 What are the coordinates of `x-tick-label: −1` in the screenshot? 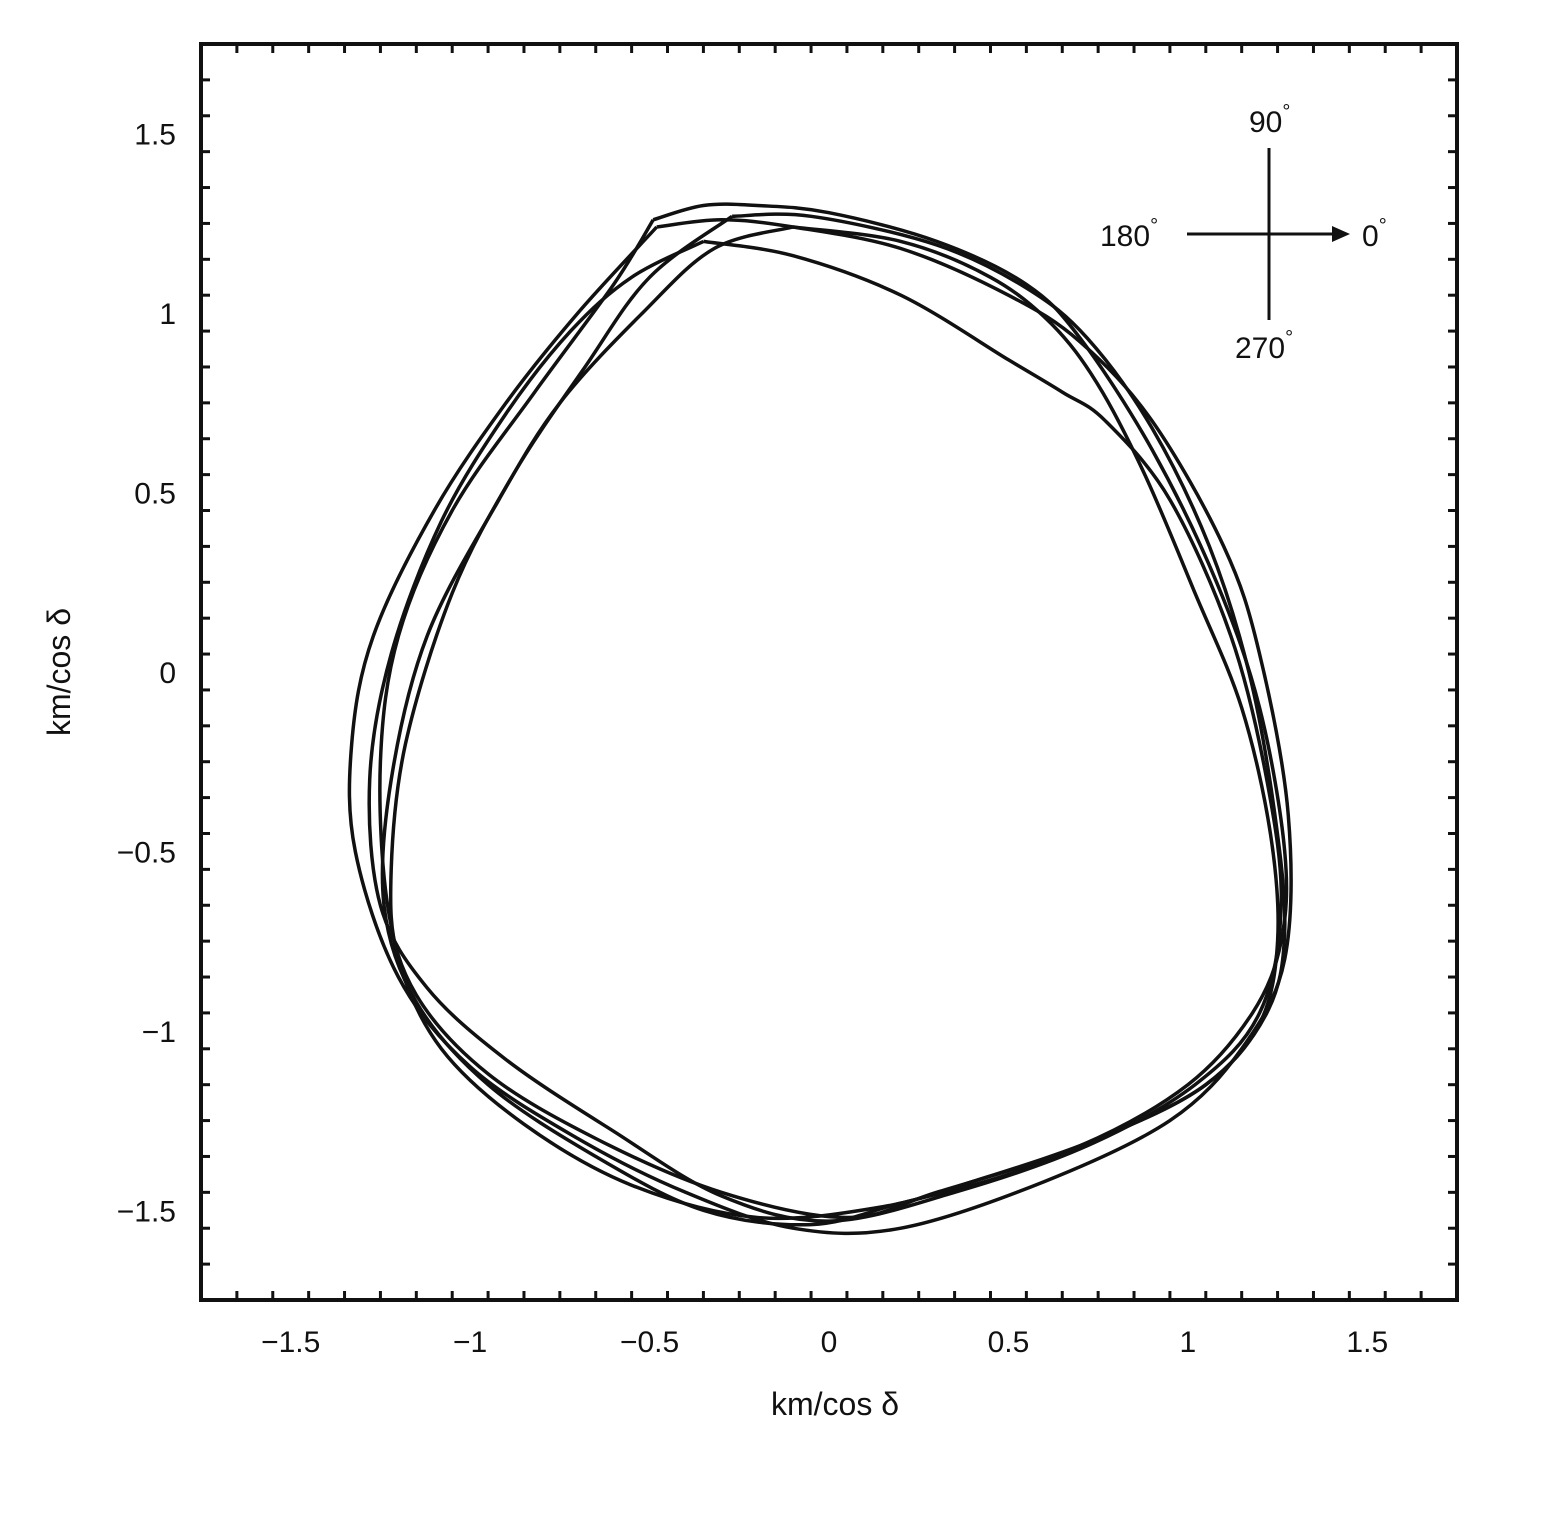 It's located at (470, 1342).